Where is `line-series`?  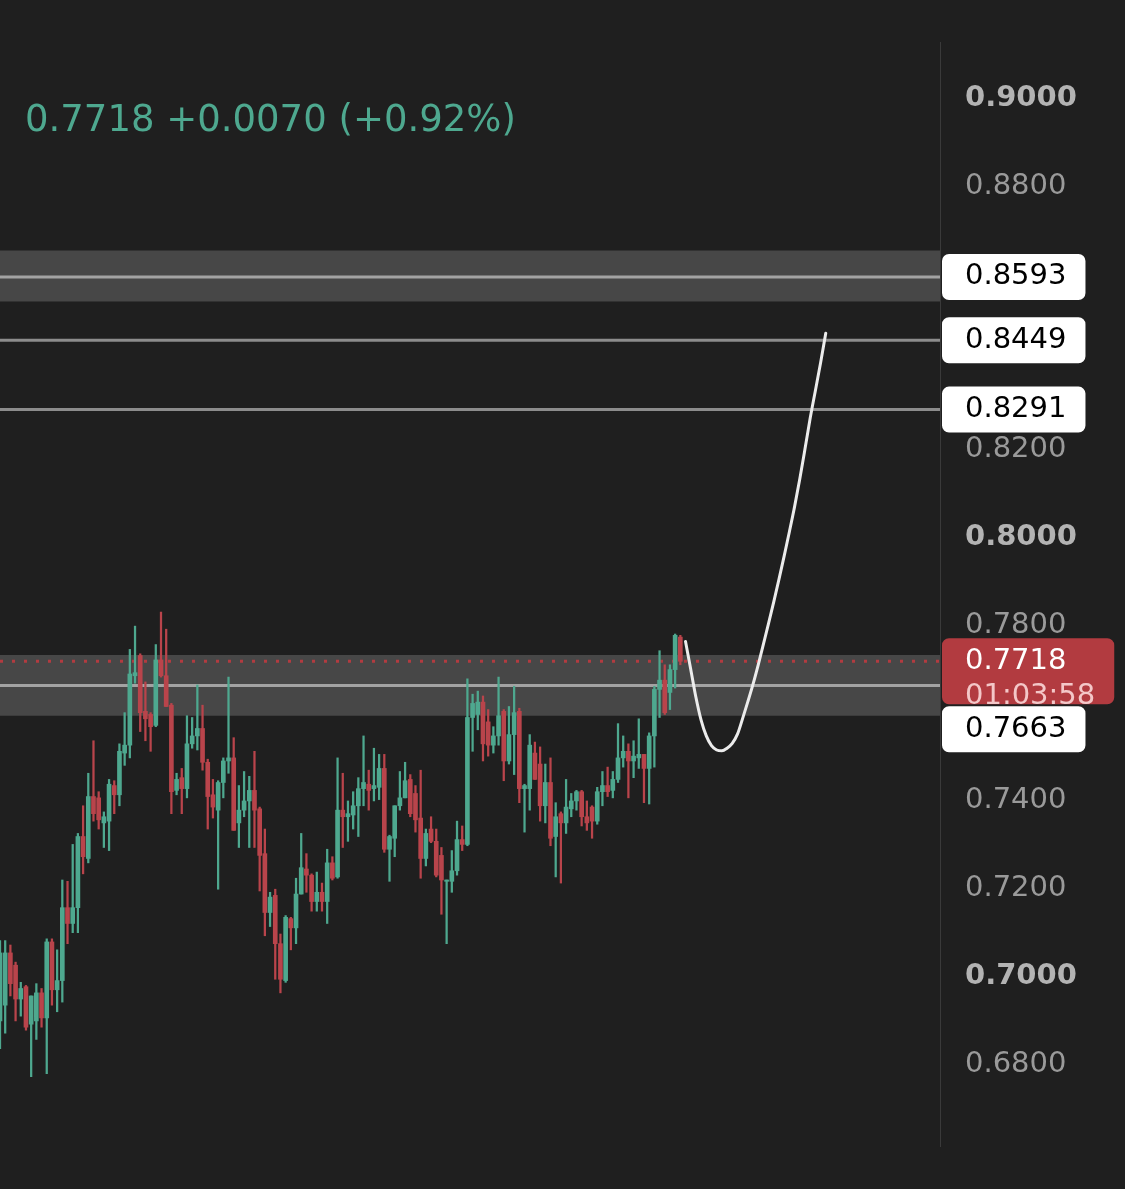
line-series is located at coordinates (756, 542).